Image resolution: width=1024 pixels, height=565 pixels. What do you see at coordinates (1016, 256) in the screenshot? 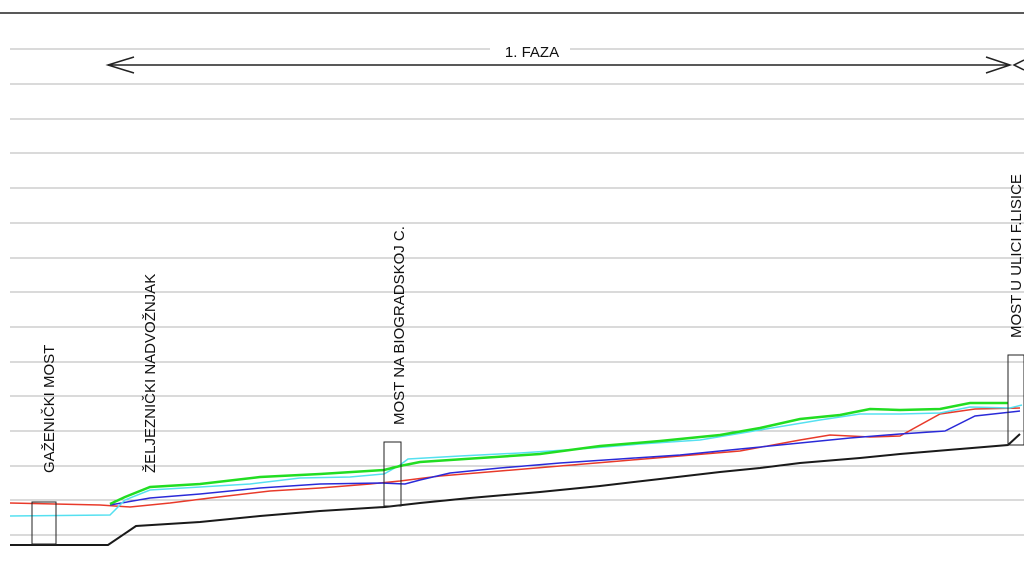
I see `label-most-lisice: MOST U ULICI F.LISICE` at bounding box center [1016, 256].